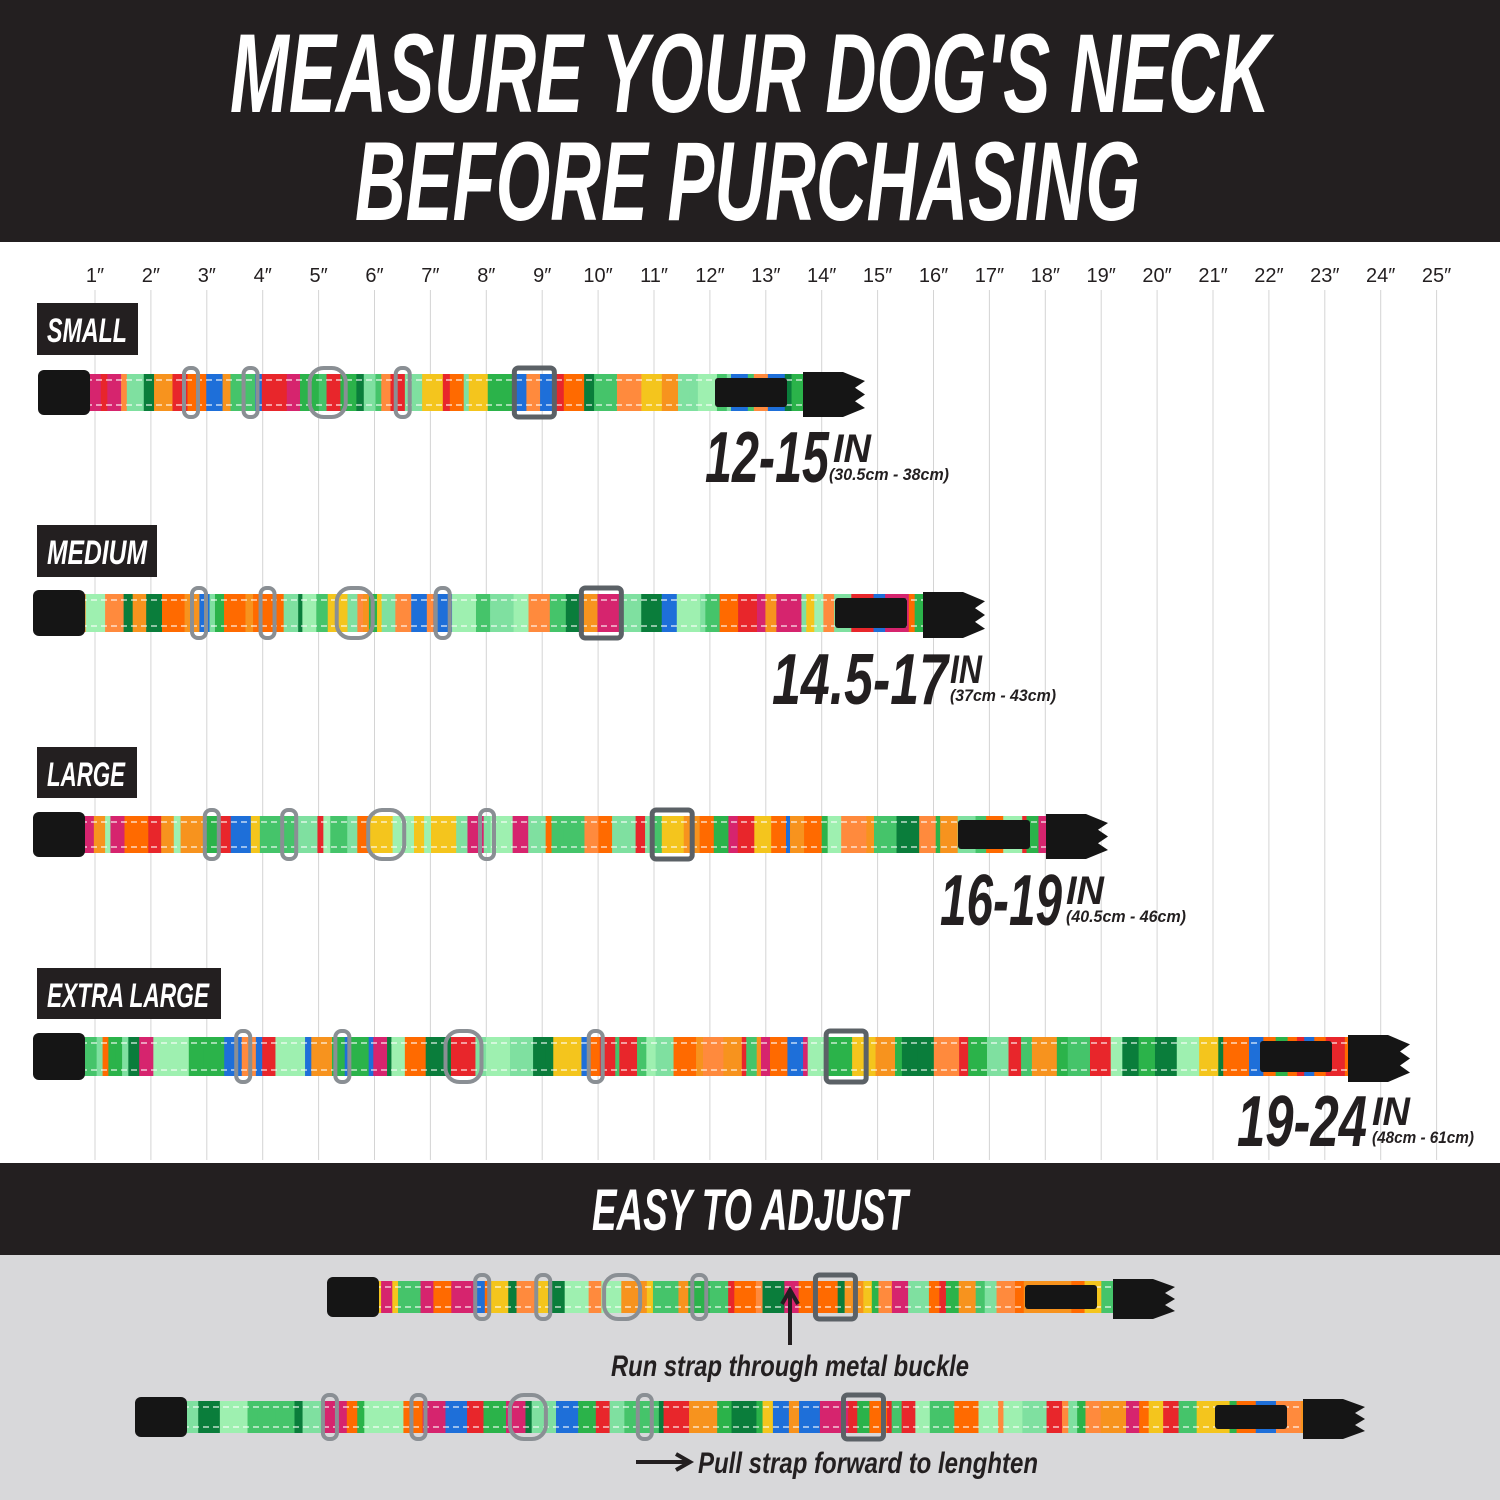 The width and height of the screenshot is (1500, 1500). I want to click on ruler-label: 14″, so click(821, 276).